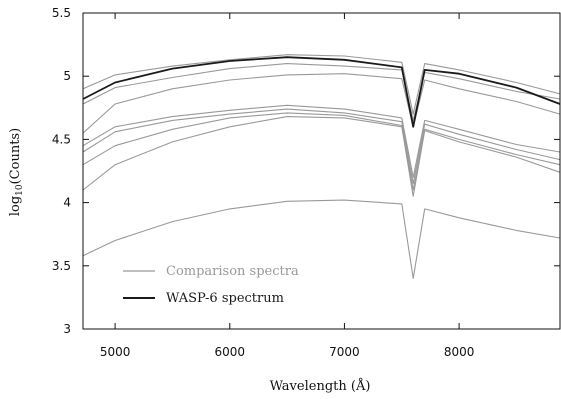 The image size is (561, 399). Describe the element at coordinates (61, 139) in the screenshot. I see `y-tick-label: 4.5` at that location.